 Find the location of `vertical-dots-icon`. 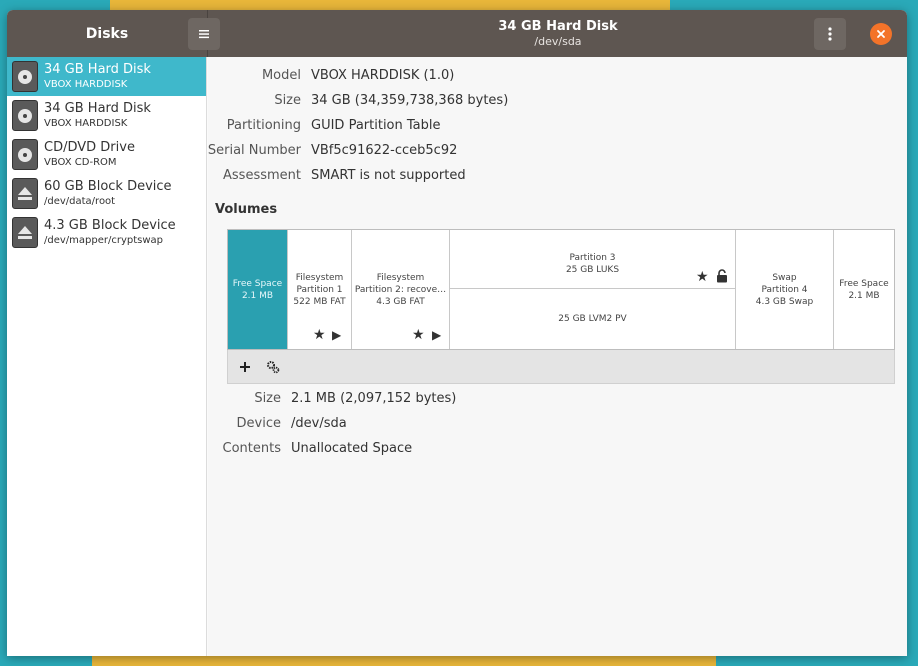

vertical-dots-icon is located at coordinates (830, 34).